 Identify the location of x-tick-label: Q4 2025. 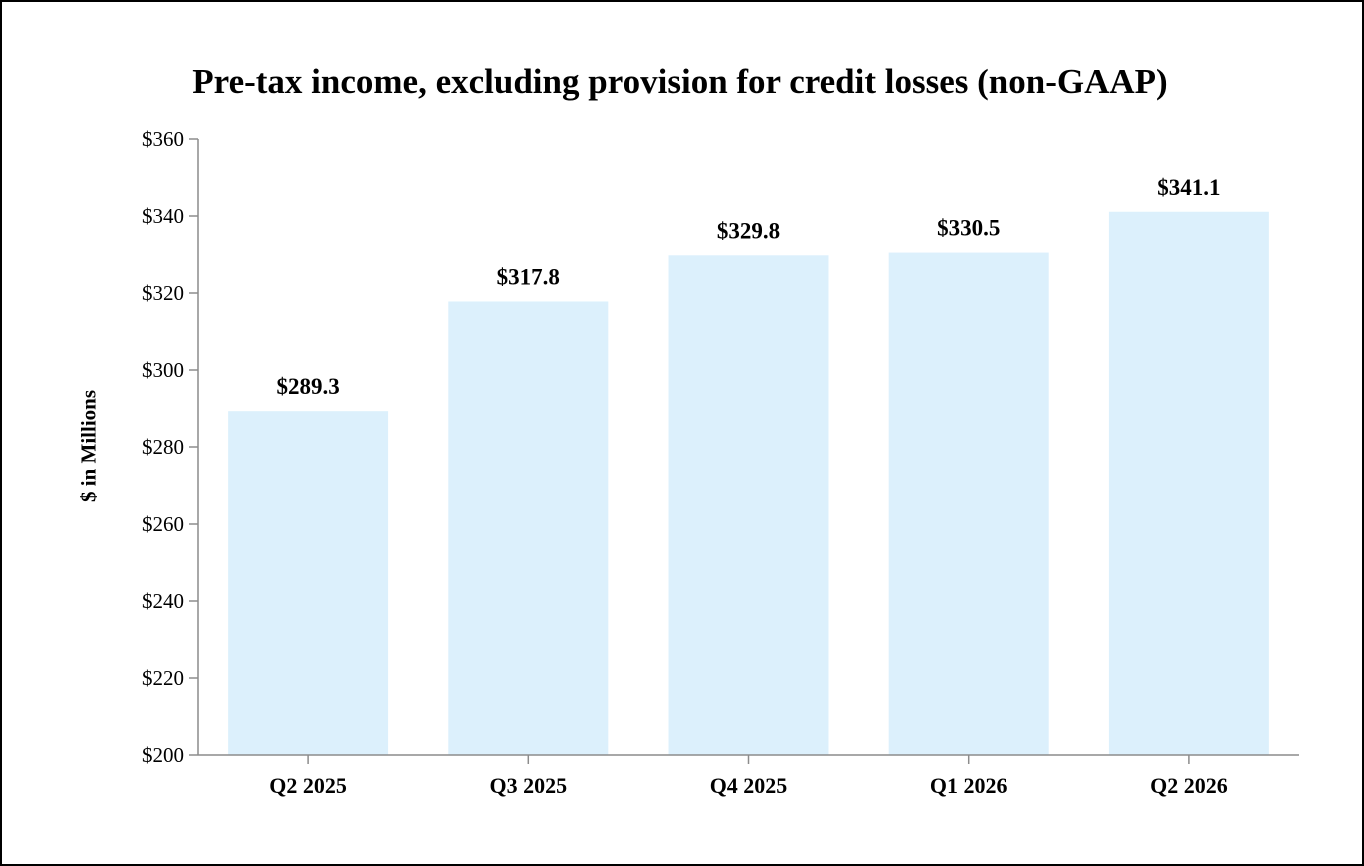
(749, 785).